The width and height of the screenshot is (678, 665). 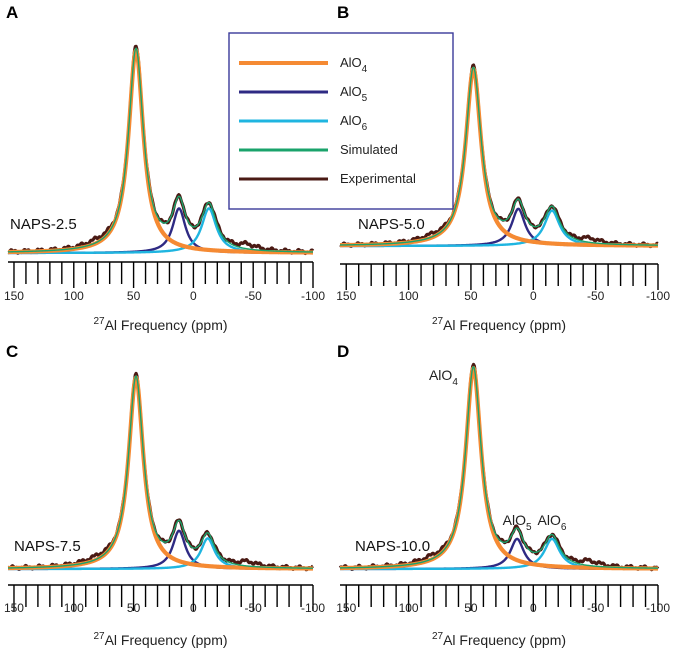 What do you see at coordinates (318, 149) in the screenshot?
I see `legend-item-simulated: Simulated` at bounding box center [318, 149].